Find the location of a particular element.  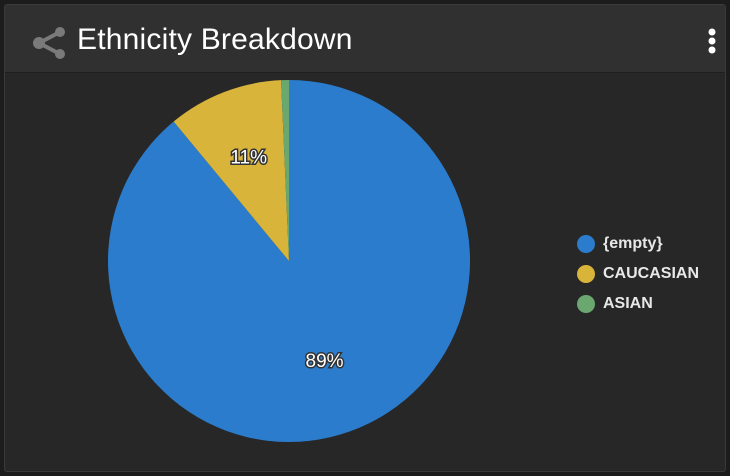

legend-item: {empty} is located at coordinates (638, 244).